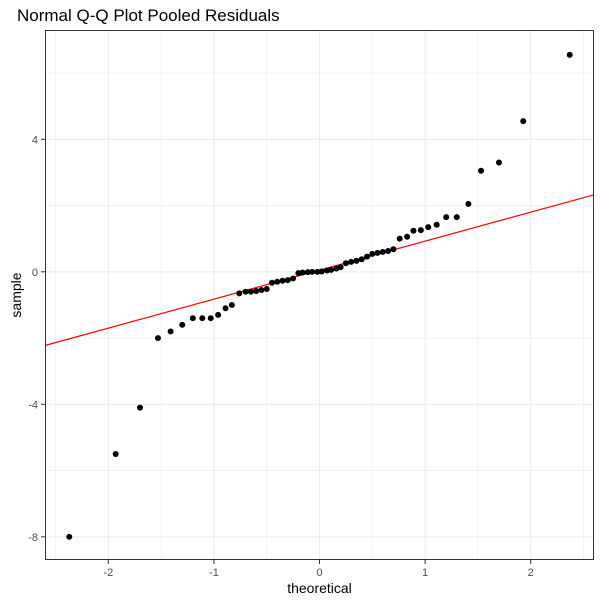 This screenshot has width=600, height=600. I want to click on x-axis-ticks: -2 -1 0 1 2, so click(318, 569).